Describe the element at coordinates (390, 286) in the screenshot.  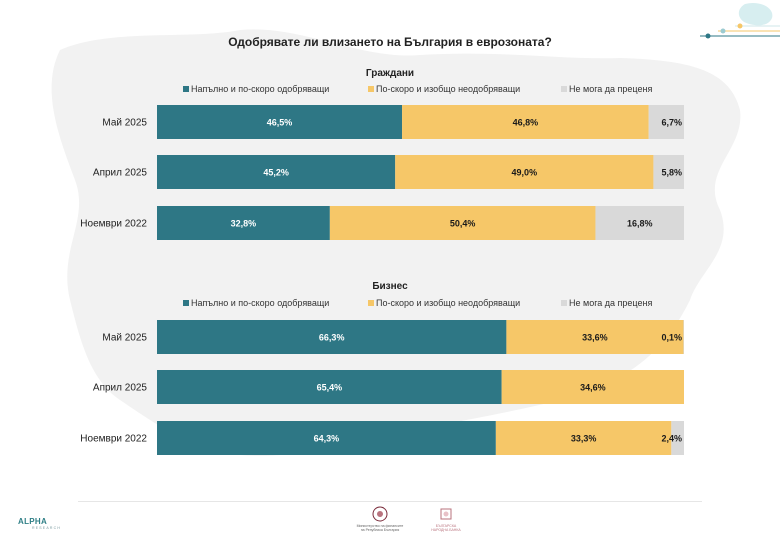
I see `panel-title: Бизнес` at that location.